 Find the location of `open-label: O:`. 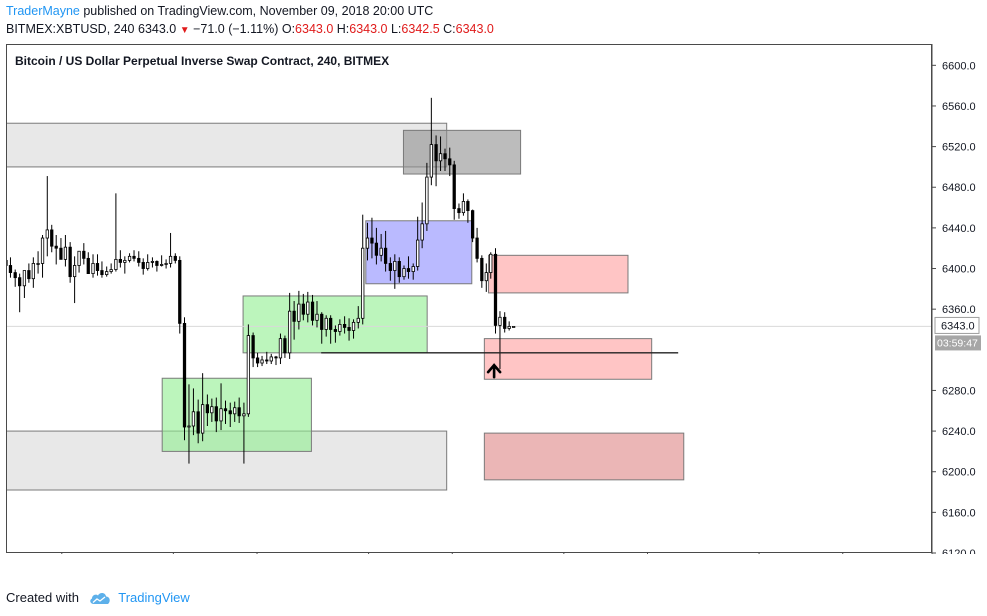

open-label: O: is located at coordinates (288, 29).